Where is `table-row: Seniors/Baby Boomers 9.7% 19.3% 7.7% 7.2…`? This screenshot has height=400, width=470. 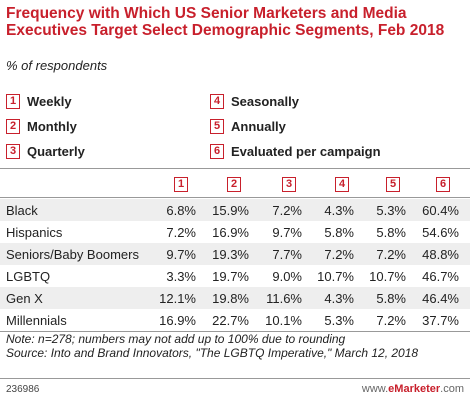
table-row: Seniors/Baby Boomers 9.7% 19.3% 7.7% 7.2… is located at coordinates (235, 254).